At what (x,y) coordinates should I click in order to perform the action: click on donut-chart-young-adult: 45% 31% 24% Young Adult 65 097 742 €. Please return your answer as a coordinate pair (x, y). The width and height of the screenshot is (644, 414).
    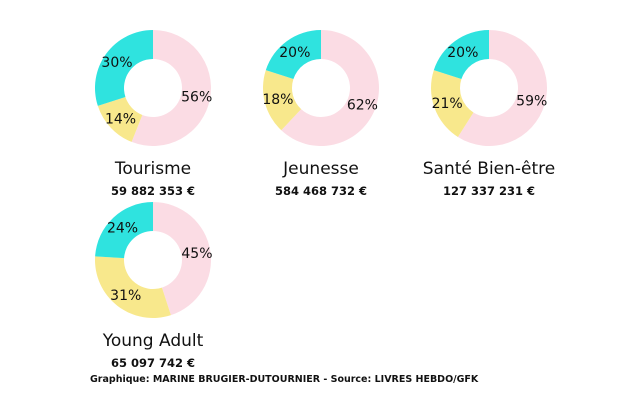
    Looking at the image, I should click on (153, 291).